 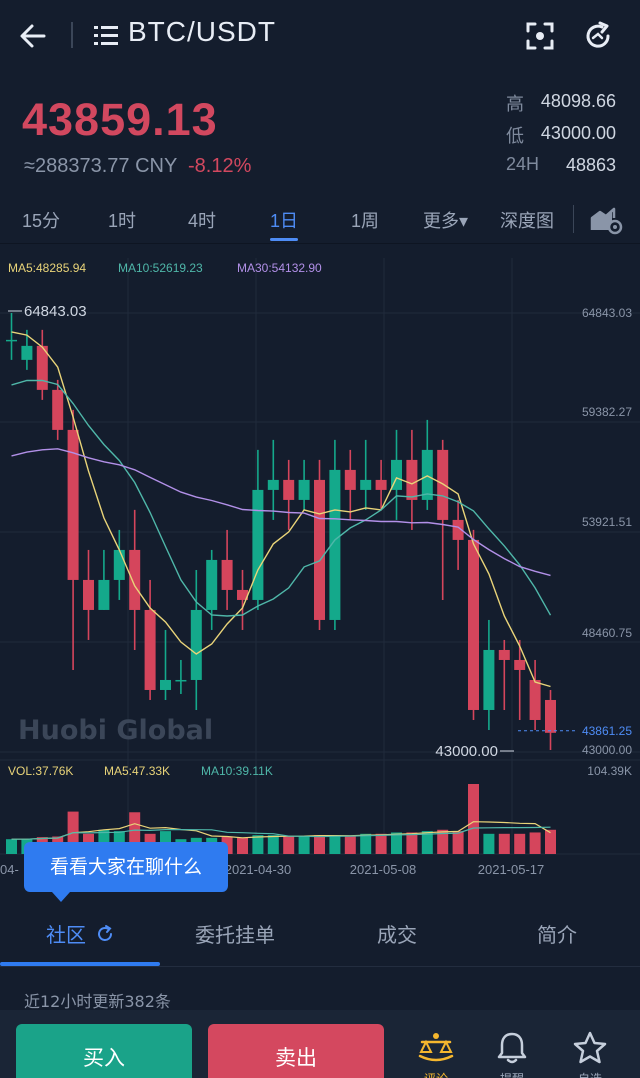 What do you see at coordinates (72, 35) in the screenshot?
I see `header-divider` at bounding box center [72, 35].